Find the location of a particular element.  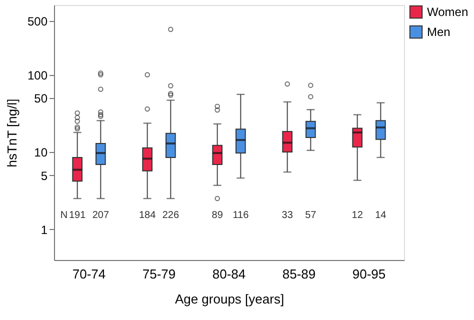

text: 184 is located at coordinates (147, 215).